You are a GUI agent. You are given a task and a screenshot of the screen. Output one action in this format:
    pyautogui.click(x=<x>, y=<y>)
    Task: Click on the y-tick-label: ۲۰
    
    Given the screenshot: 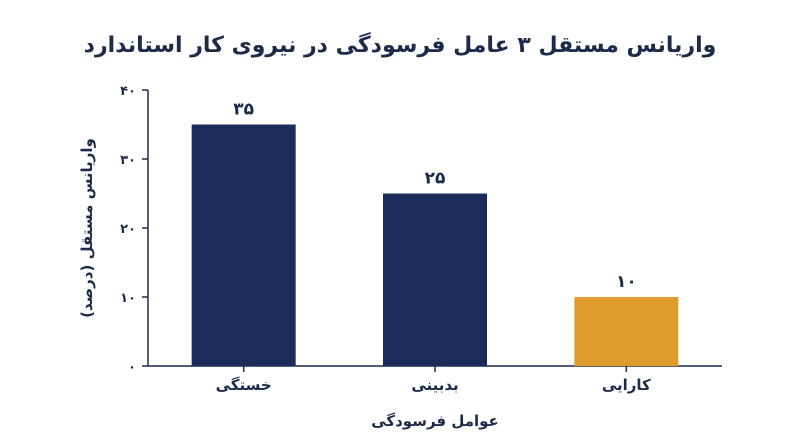 What is the action you would take?
    pyautogui.click(x=128, y=229)
    